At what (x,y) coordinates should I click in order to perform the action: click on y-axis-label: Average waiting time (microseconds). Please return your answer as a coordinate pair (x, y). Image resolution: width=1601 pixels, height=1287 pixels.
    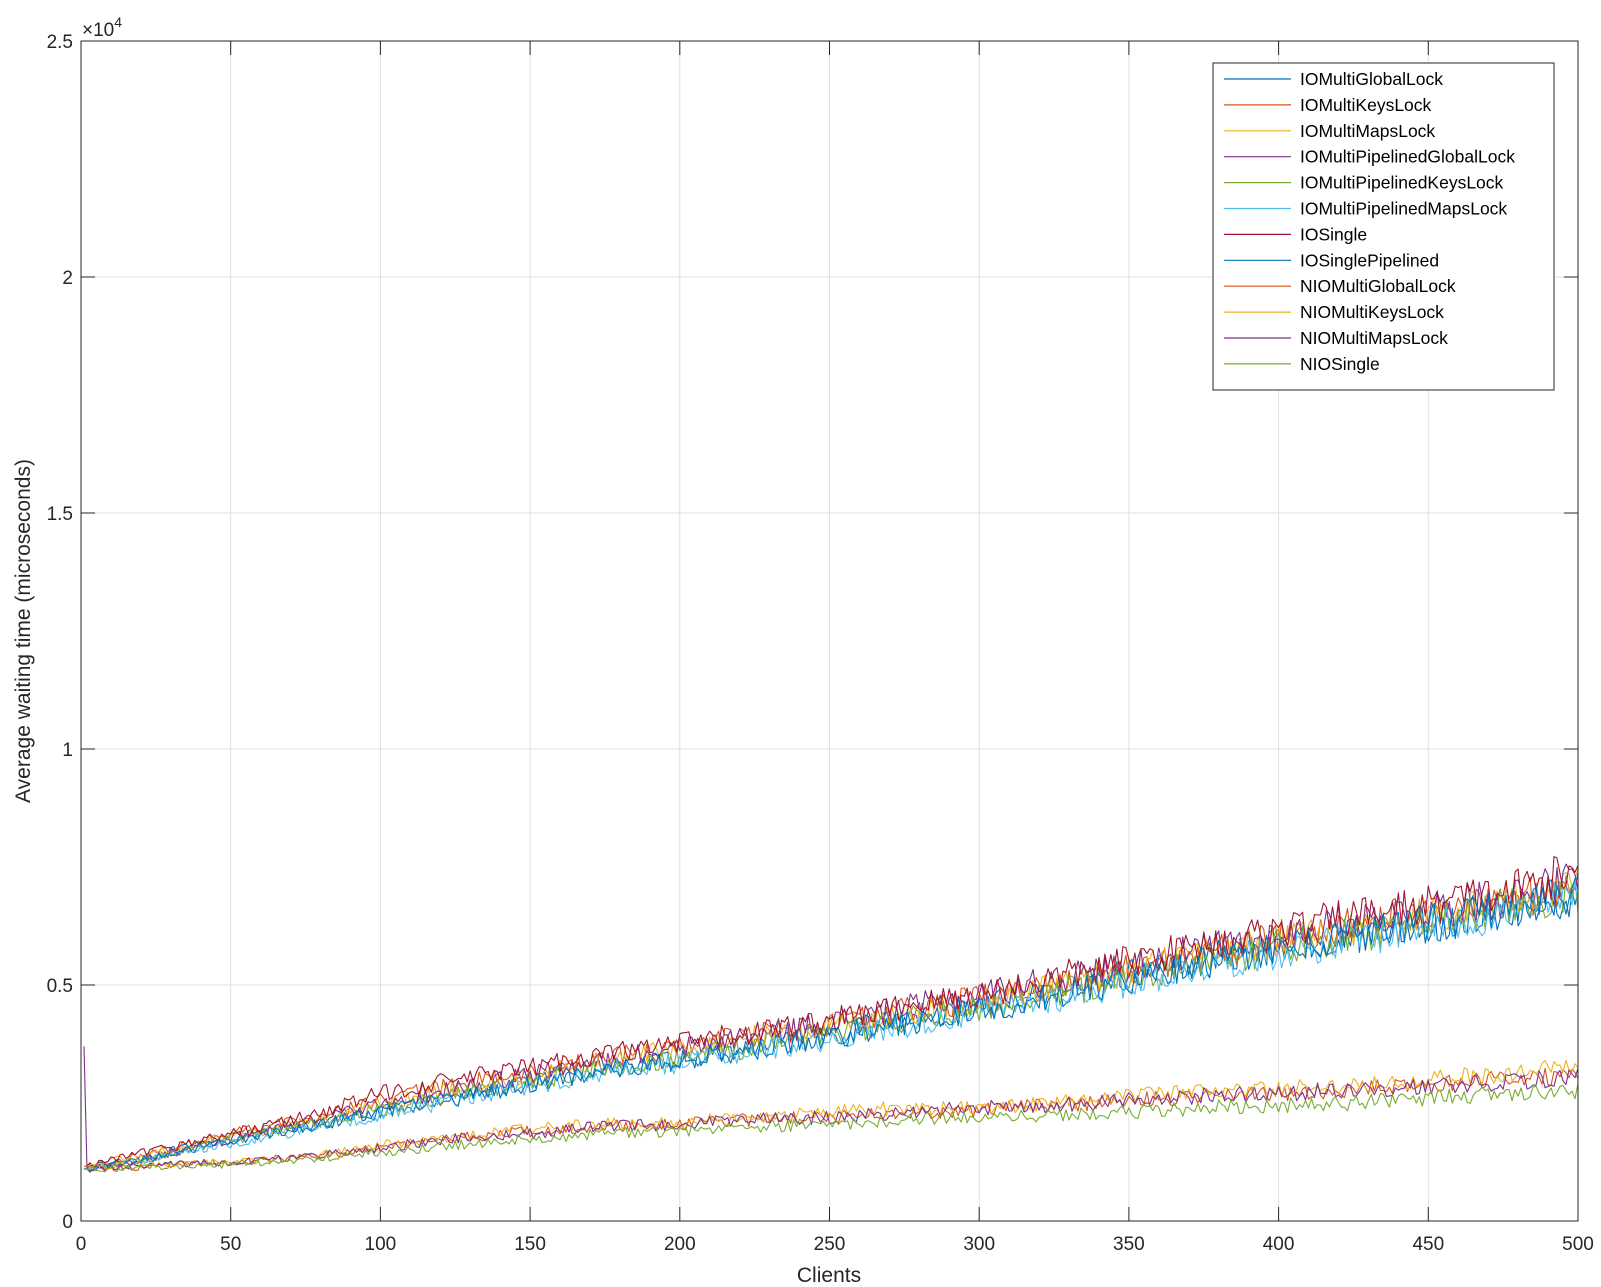
    Looking at the image, I should click on (23, 631).